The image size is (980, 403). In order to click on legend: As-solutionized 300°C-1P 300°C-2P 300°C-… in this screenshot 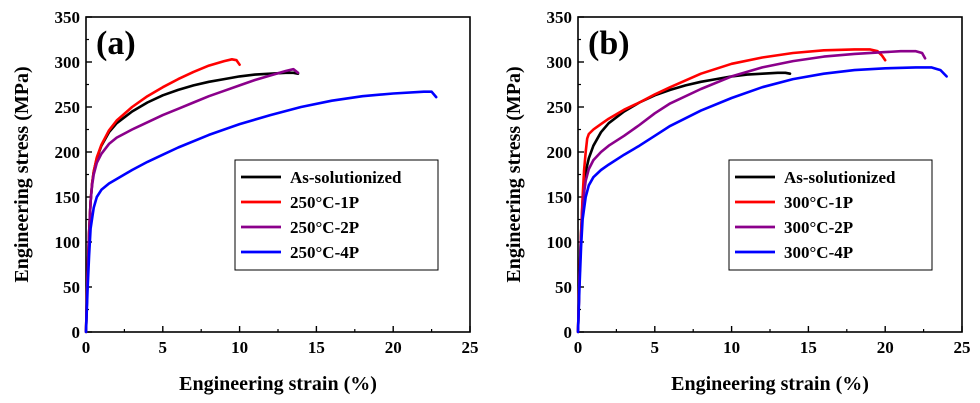, I will do `click(830, 215)`.